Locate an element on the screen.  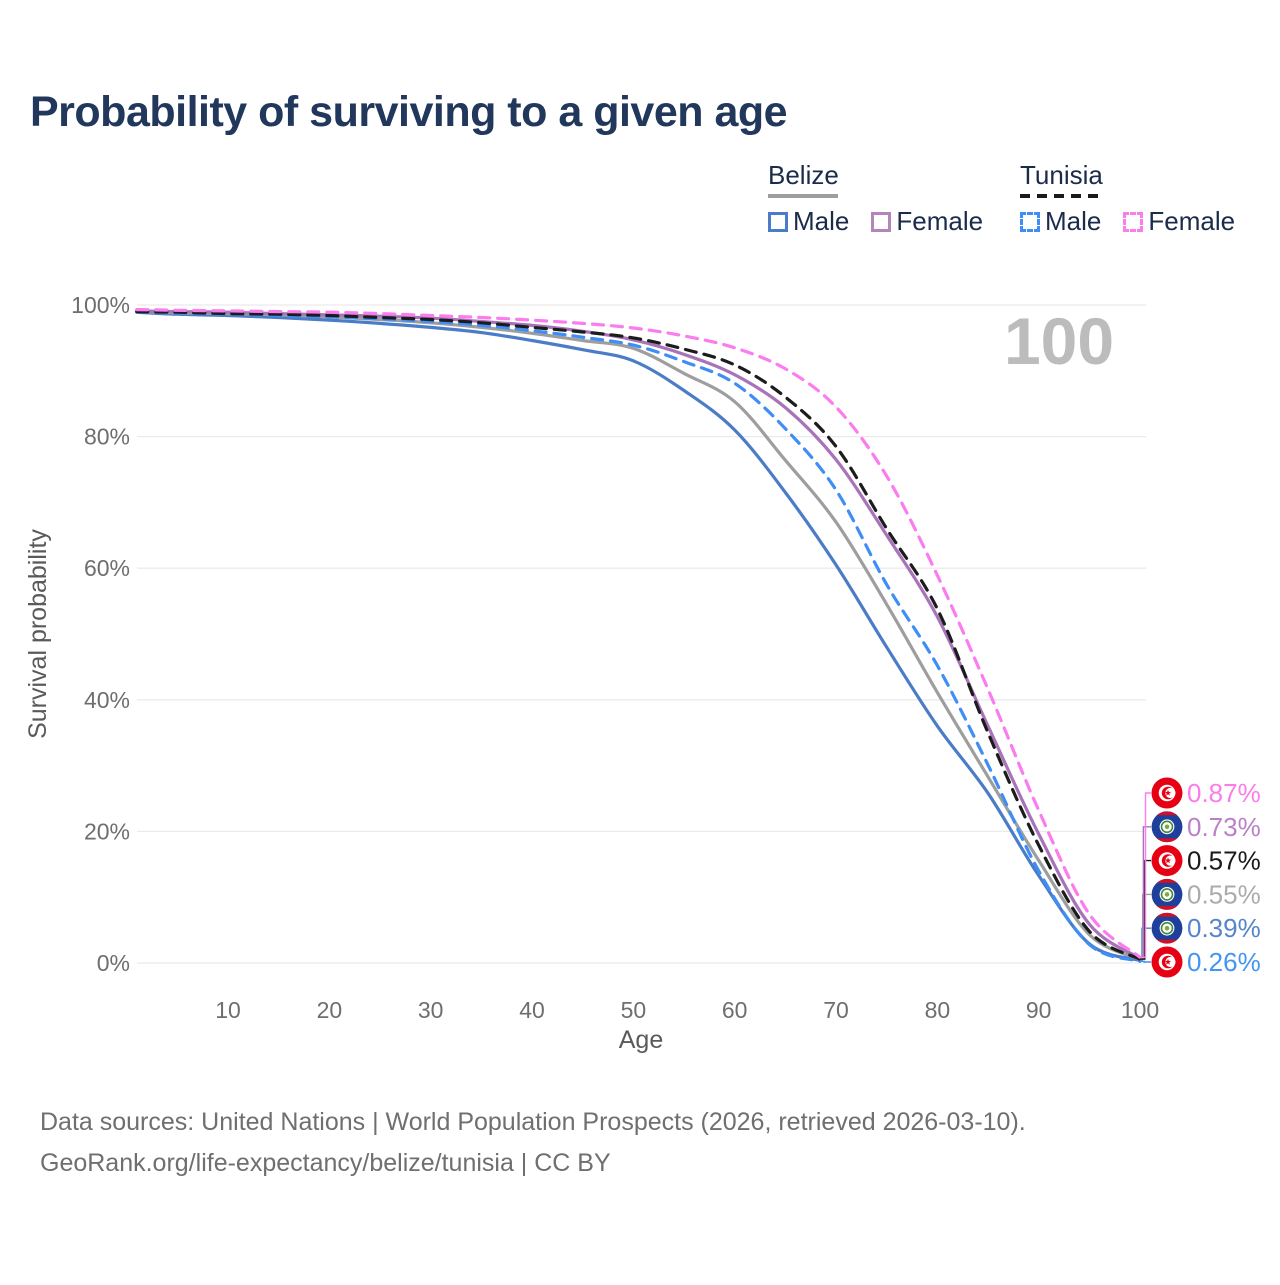
end-label-belize-male: 0.39% is located at coordinates (1224, 928).